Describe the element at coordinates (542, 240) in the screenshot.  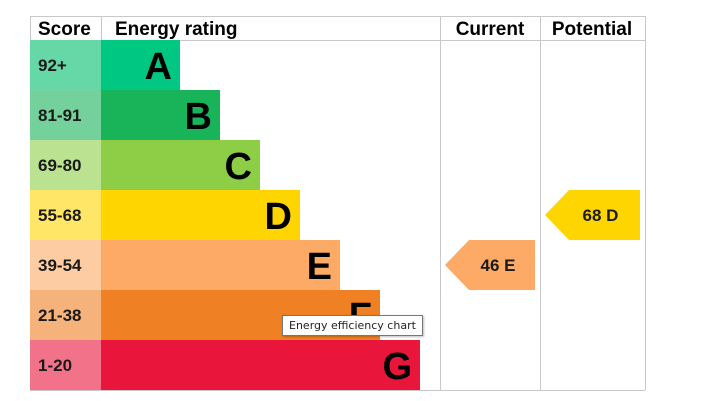
I see `rating-arrows: 46 E 68 D` at that location.